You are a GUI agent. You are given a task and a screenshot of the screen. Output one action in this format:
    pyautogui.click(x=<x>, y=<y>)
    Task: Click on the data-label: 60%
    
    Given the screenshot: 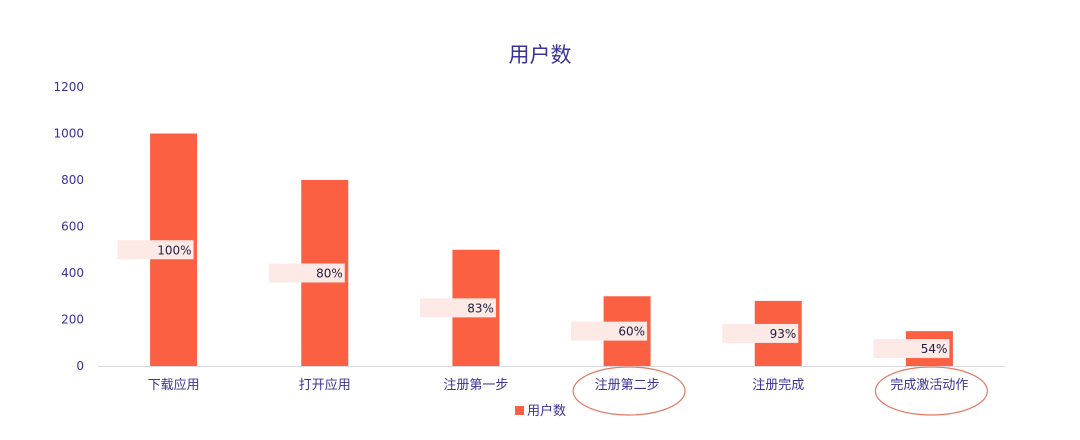 What is the action you would take?
    pyautogui.click(x=631, y=332)
    